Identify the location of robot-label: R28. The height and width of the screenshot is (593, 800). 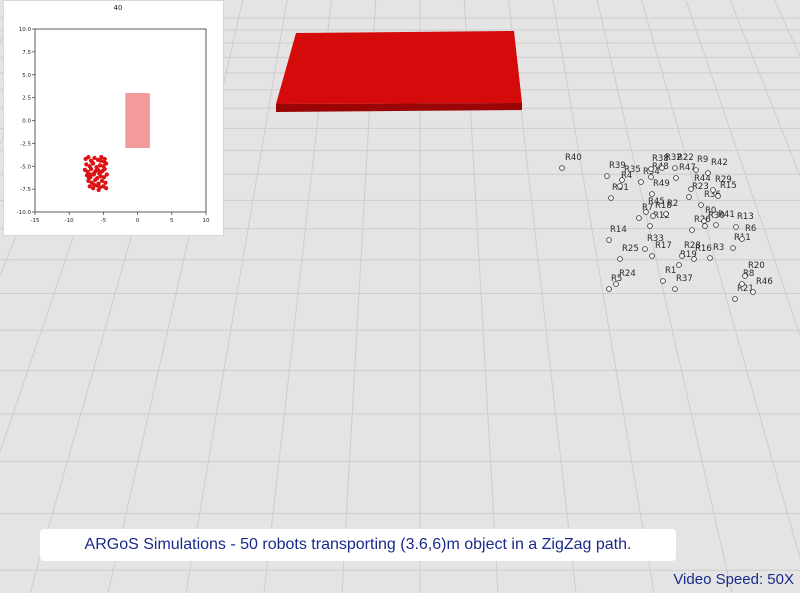
(692, 246).